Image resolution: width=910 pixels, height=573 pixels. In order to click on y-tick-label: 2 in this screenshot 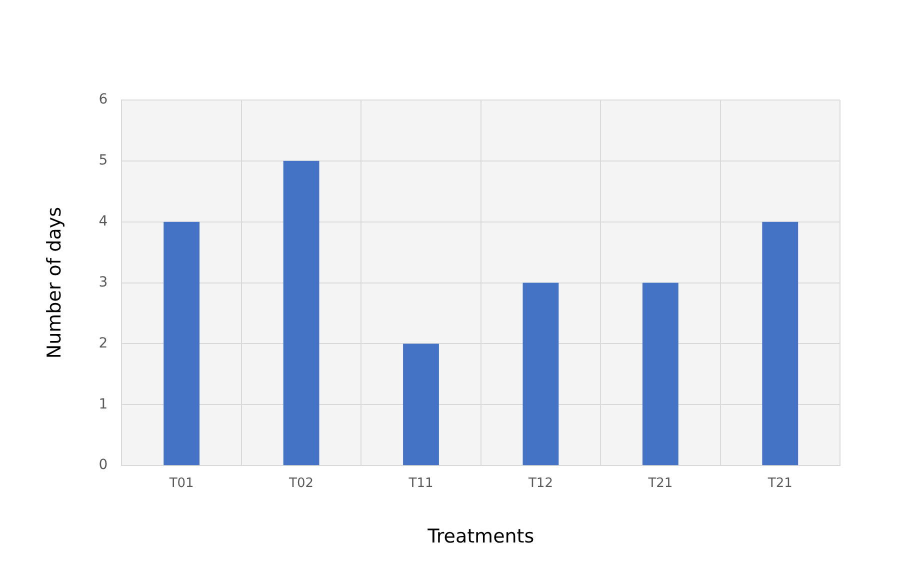, I will do `click(103, 343)`.